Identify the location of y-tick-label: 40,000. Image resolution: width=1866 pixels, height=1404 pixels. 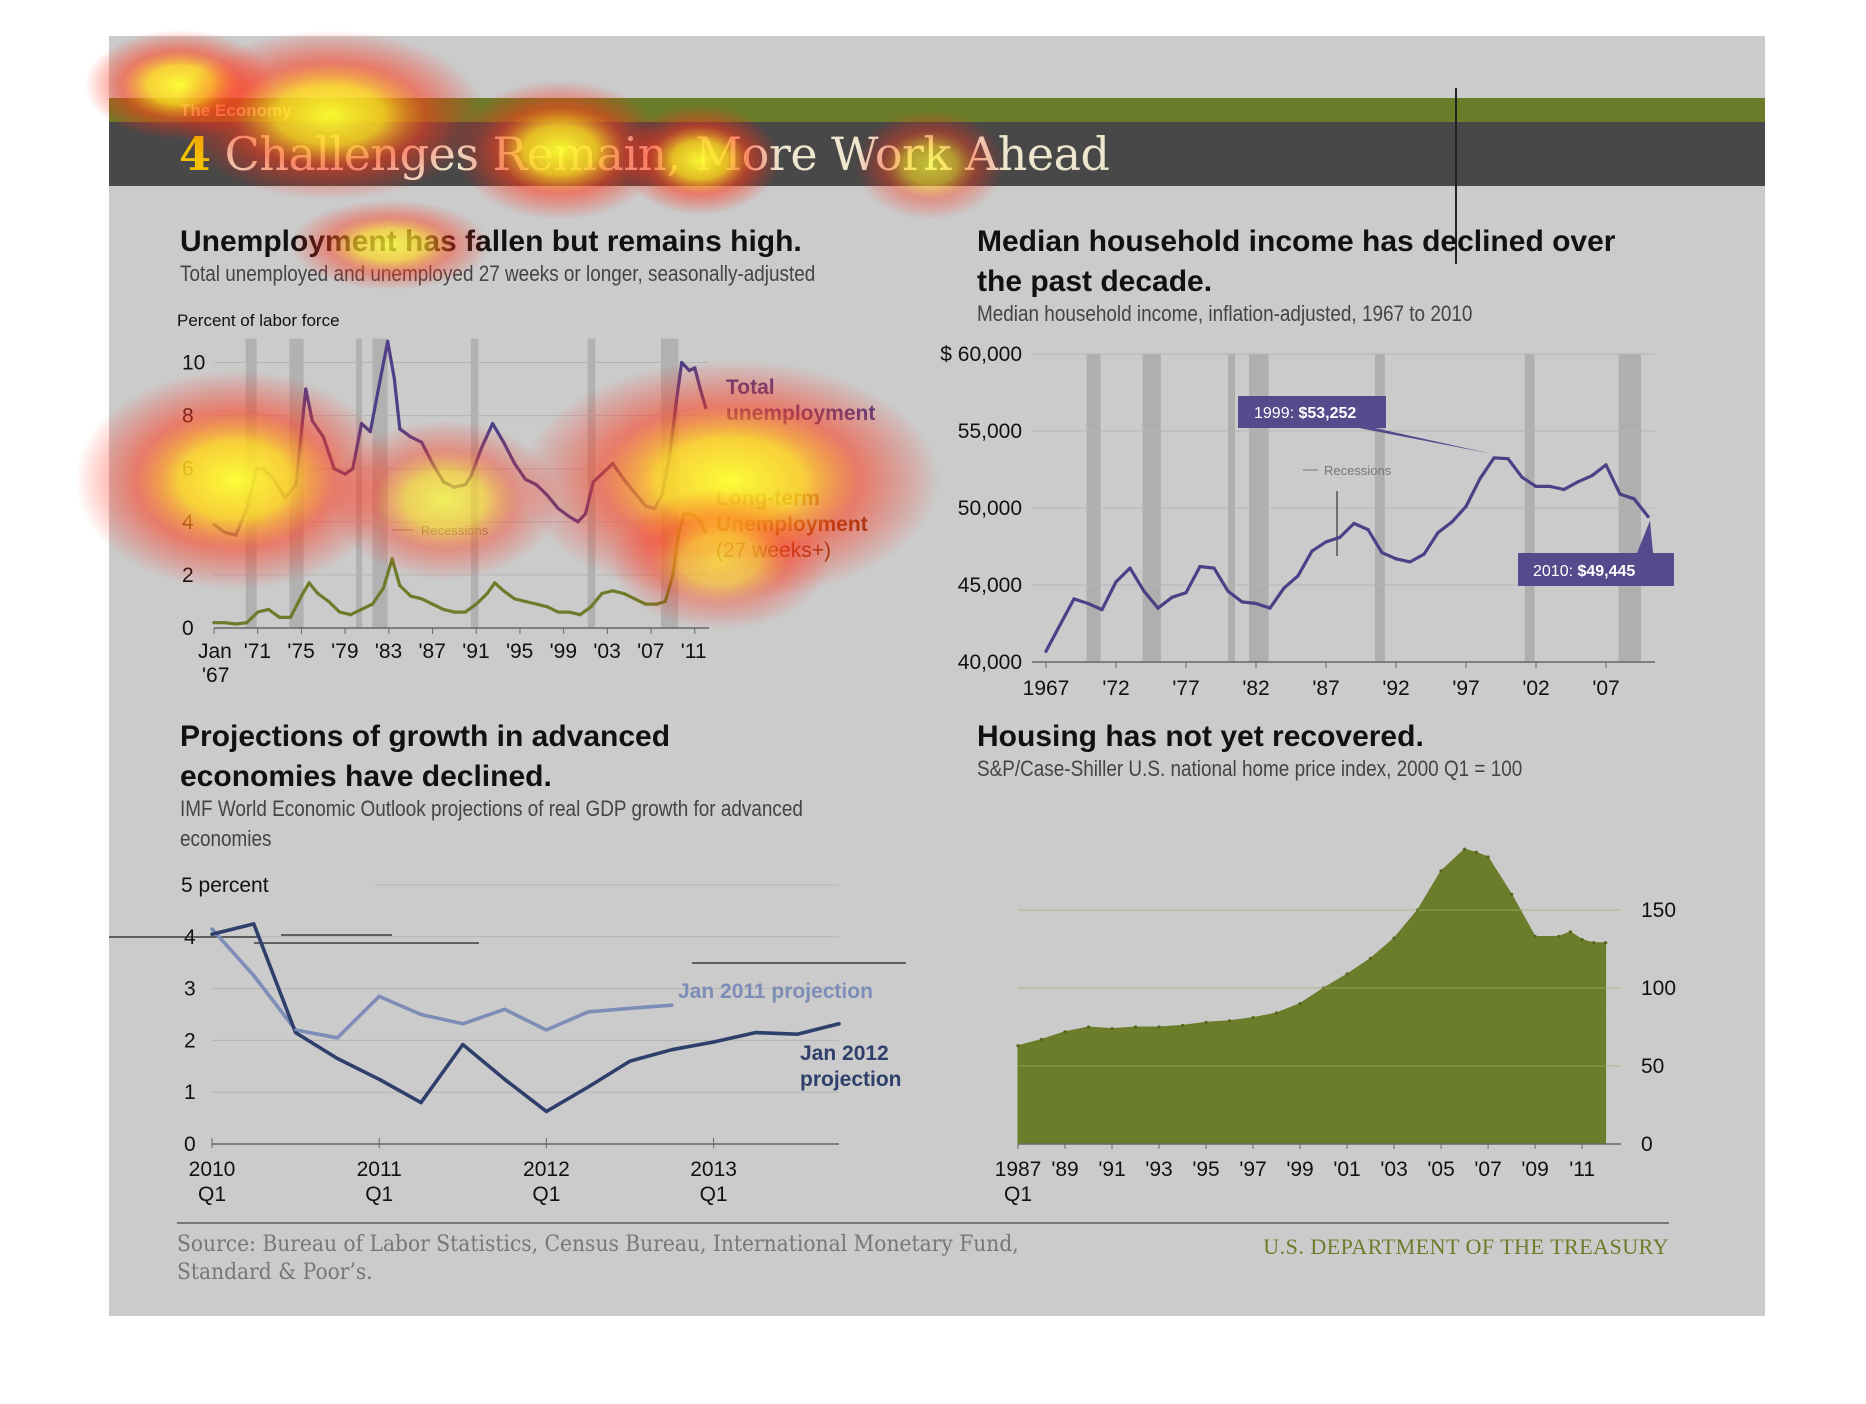
(990, 662).